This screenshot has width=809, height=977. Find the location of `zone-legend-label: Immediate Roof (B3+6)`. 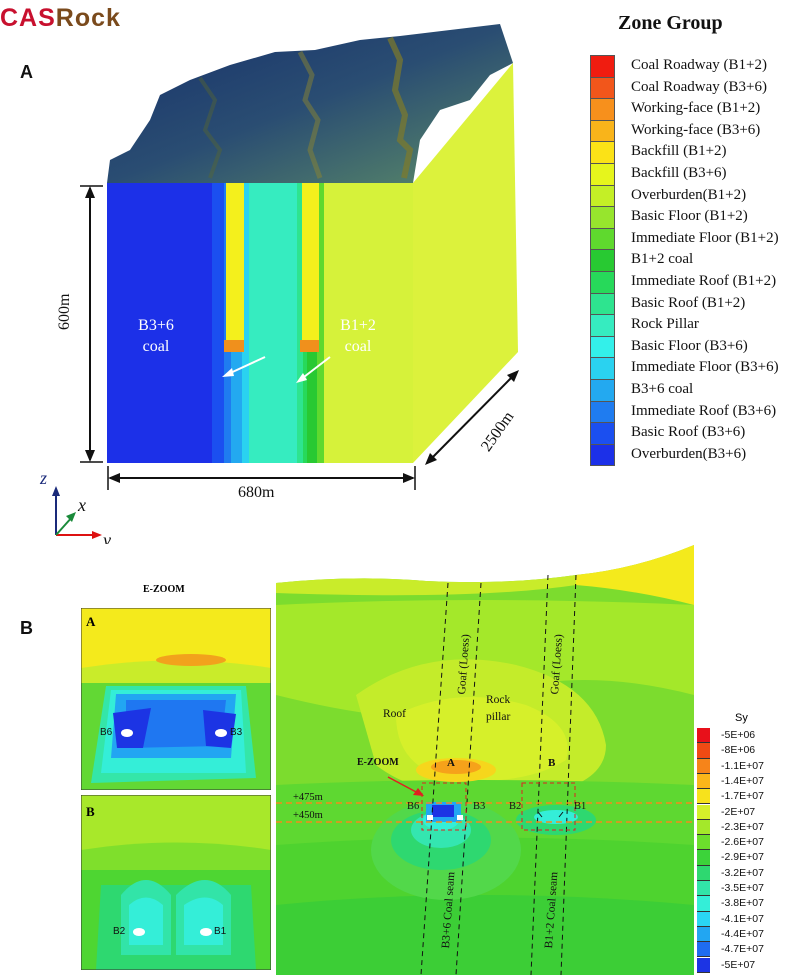

zone-legend-label: Immediate Roof (B3+6) is located at coordinates (704, 410).